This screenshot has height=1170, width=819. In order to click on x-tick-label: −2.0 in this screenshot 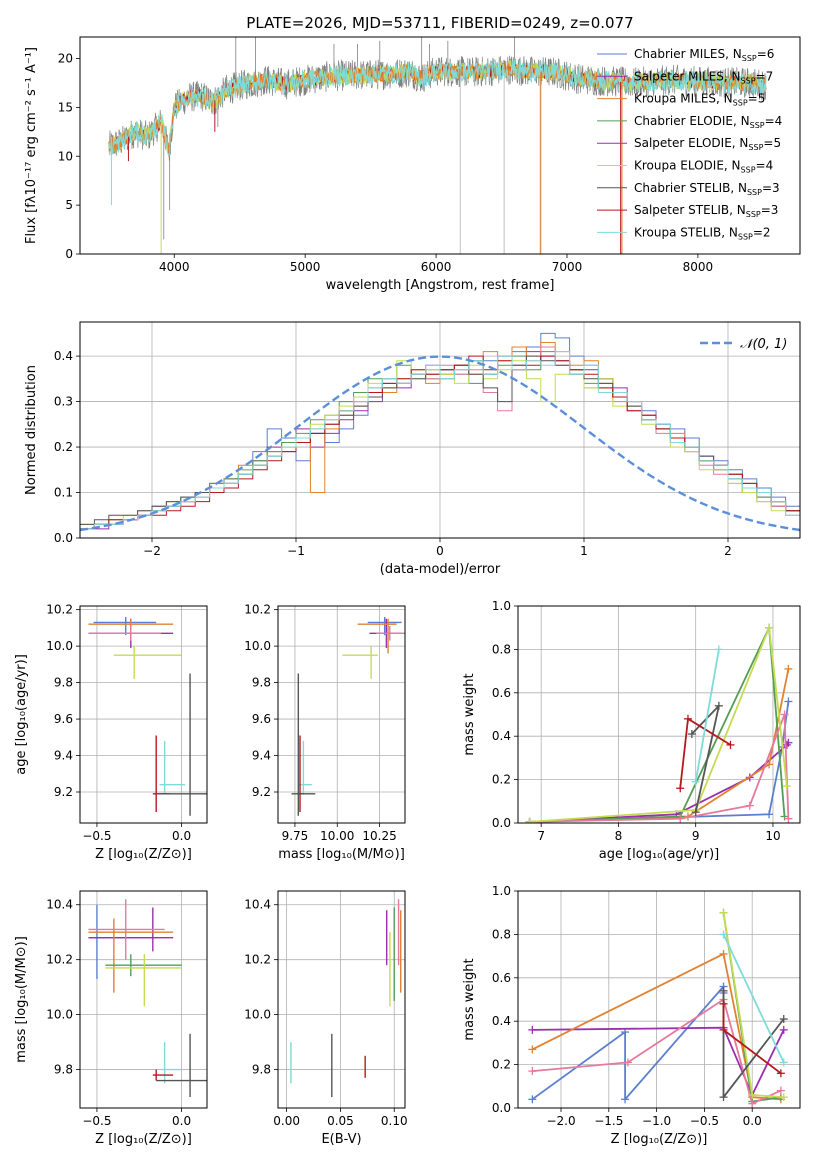, I will do `click(560, 1121)`.